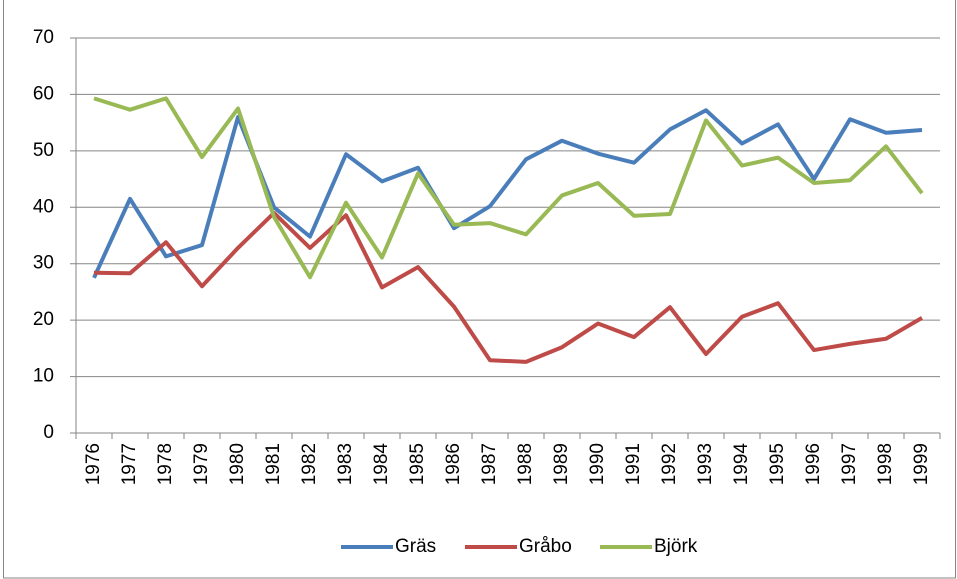 Image resolution: width=957 pixels, height=579 pixels. What do you see at coordinates (381, 464) in the screenshot?
I see `x-tick-label: 1984` at bounding box center [381, 464].